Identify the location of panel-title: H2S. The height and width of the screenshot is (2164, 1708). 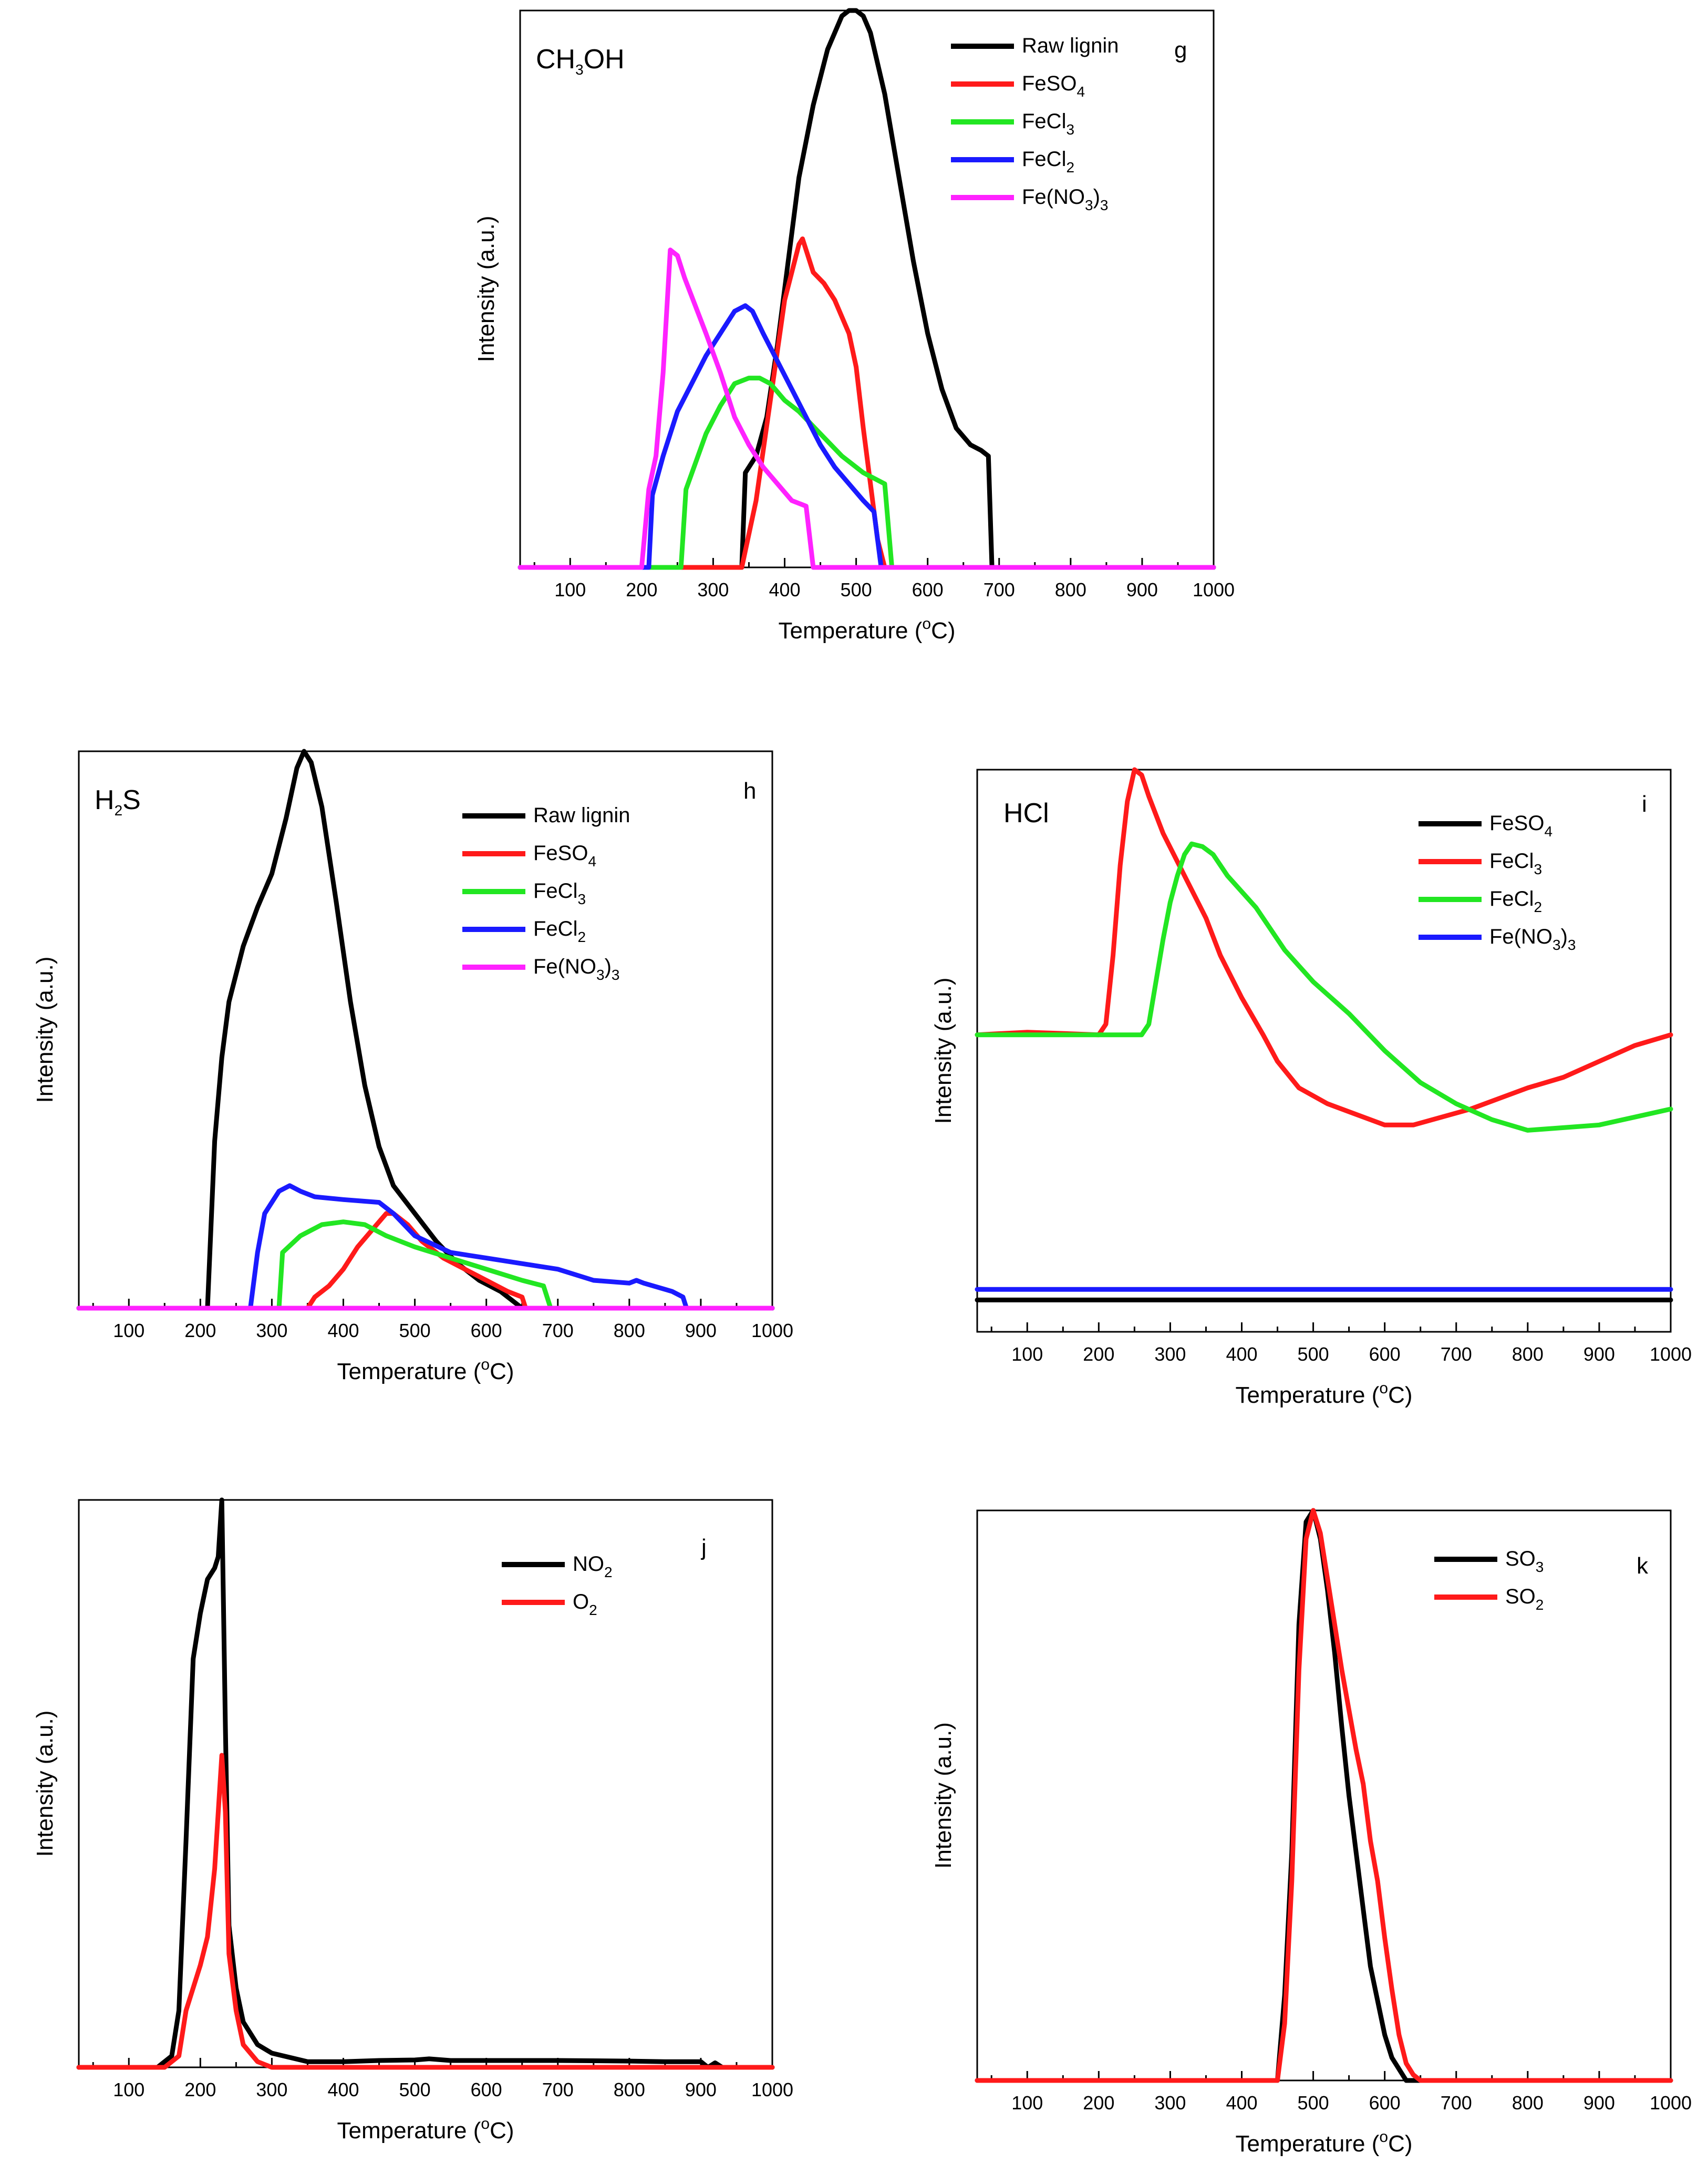
(118, 802).